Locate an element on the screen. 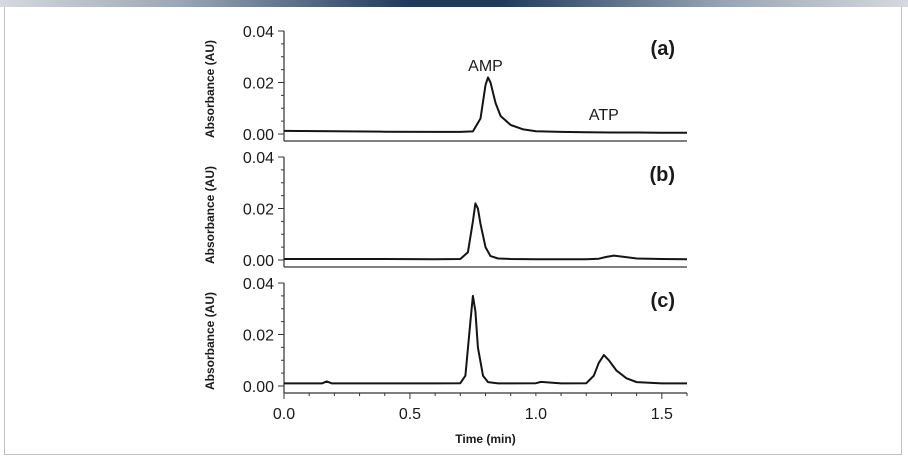  chromatogram-trace-a is located at coordinates (485, 105).